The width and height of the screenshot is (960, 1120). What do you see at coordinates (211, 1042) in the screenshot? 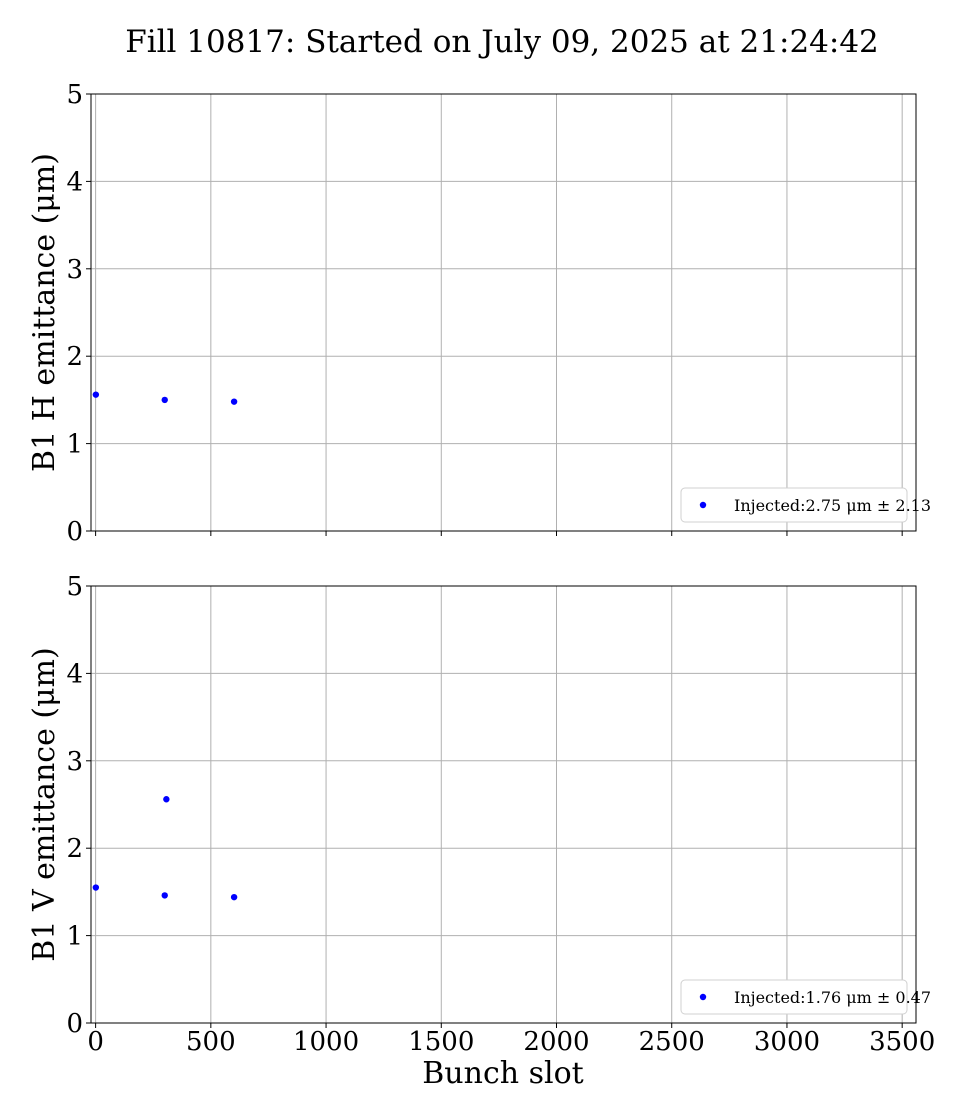
I see `x-tick-label: 500` at bounding box center [211, 1042].